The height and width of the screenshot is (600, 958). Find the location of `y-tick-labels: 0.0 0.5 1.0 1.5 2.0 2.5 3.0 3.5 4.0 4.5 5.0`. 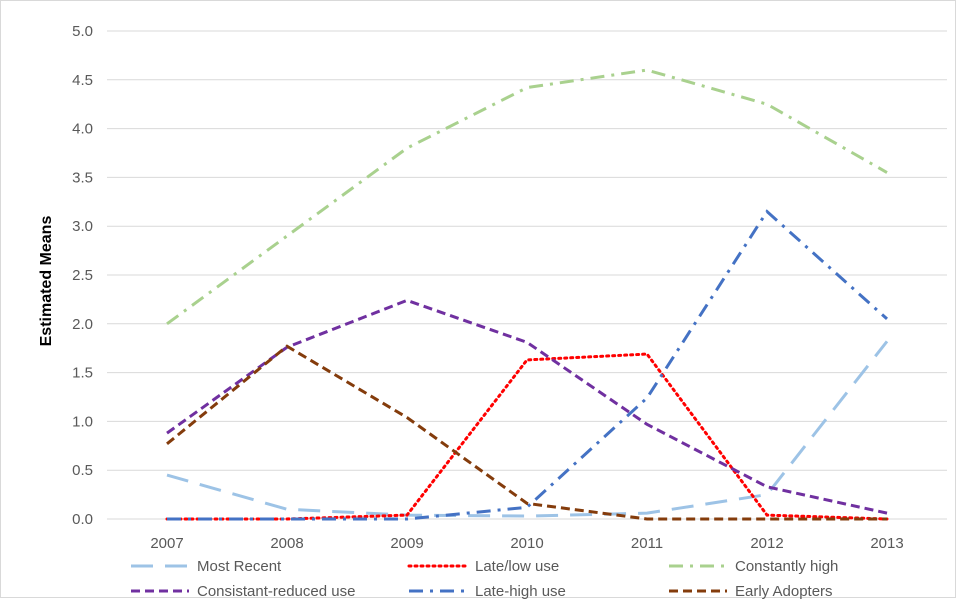

y-tick-labels: 0.0 0.5 1.0 1.5 2.0 2.5 3.0 3.5 4.0 4.5 5.0 is located at coordinates (82, 275).